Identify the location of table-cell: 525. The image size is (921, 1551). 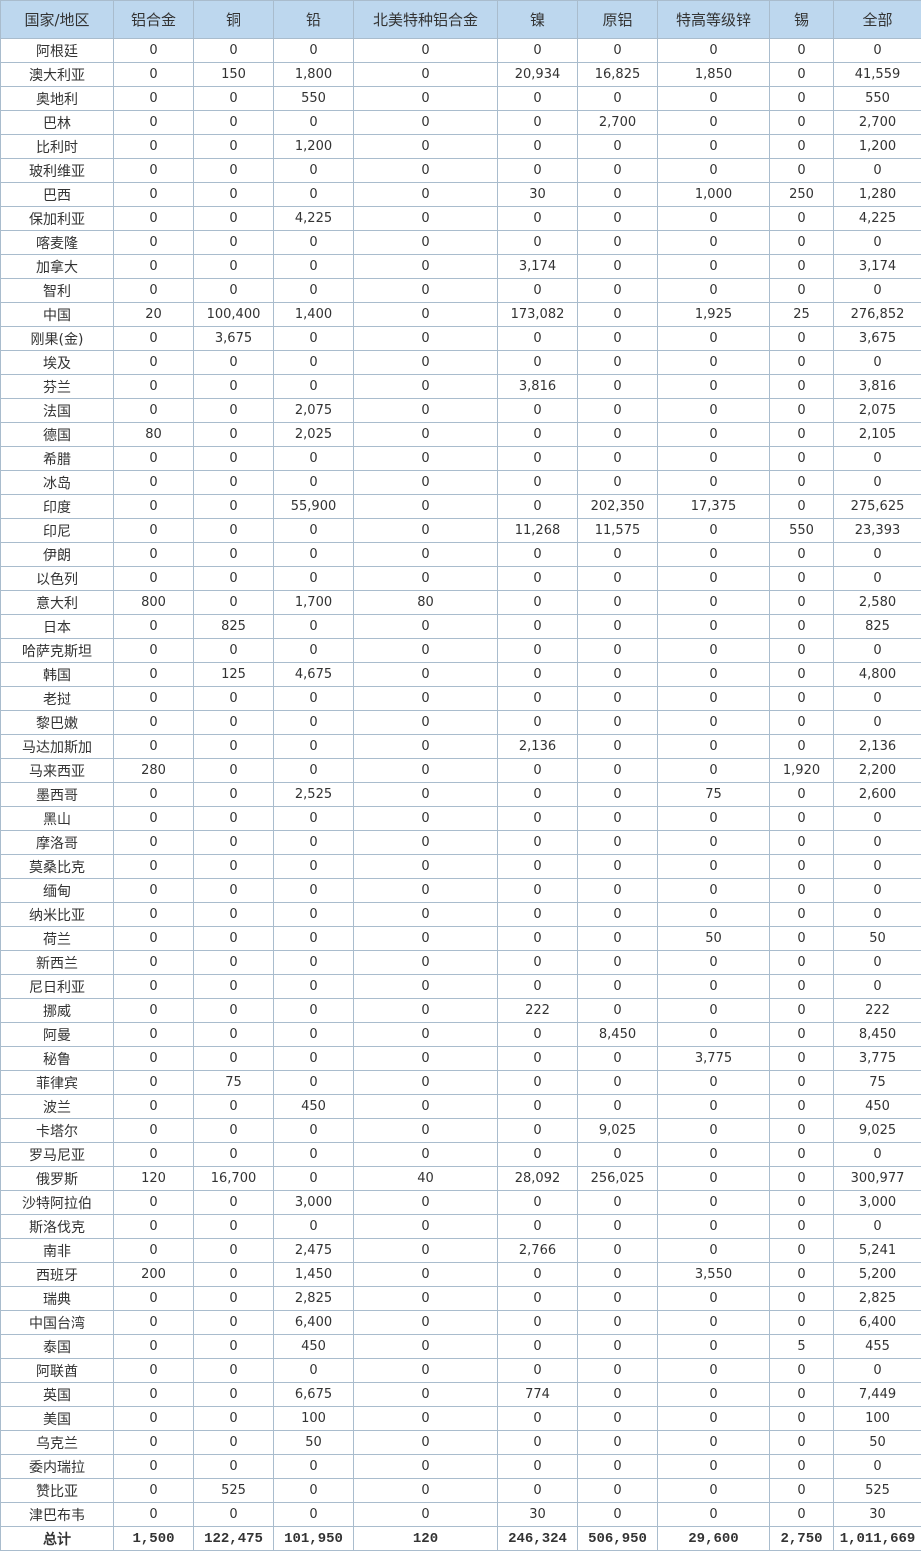
(234, 1491).